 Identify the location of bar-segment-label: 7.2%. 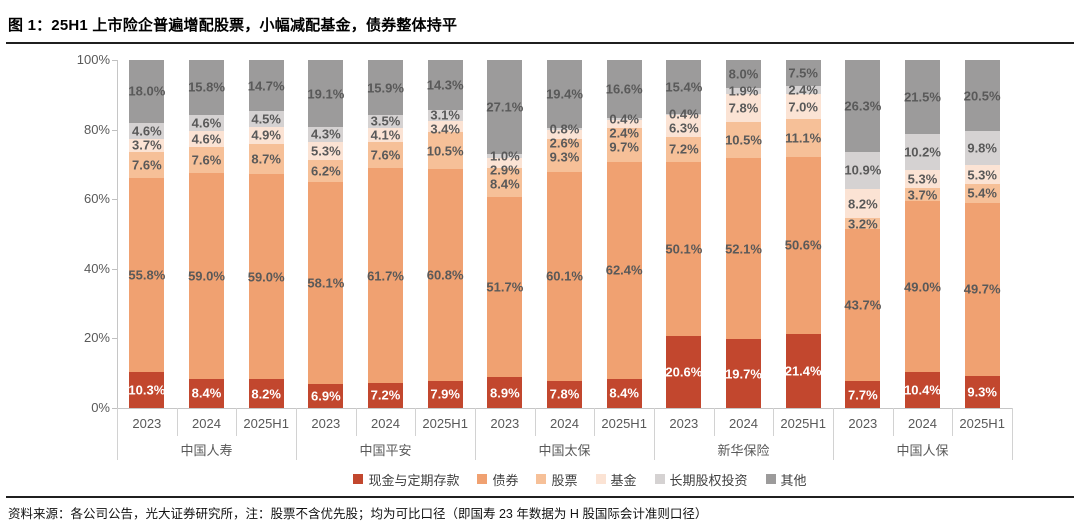
(684, 149).